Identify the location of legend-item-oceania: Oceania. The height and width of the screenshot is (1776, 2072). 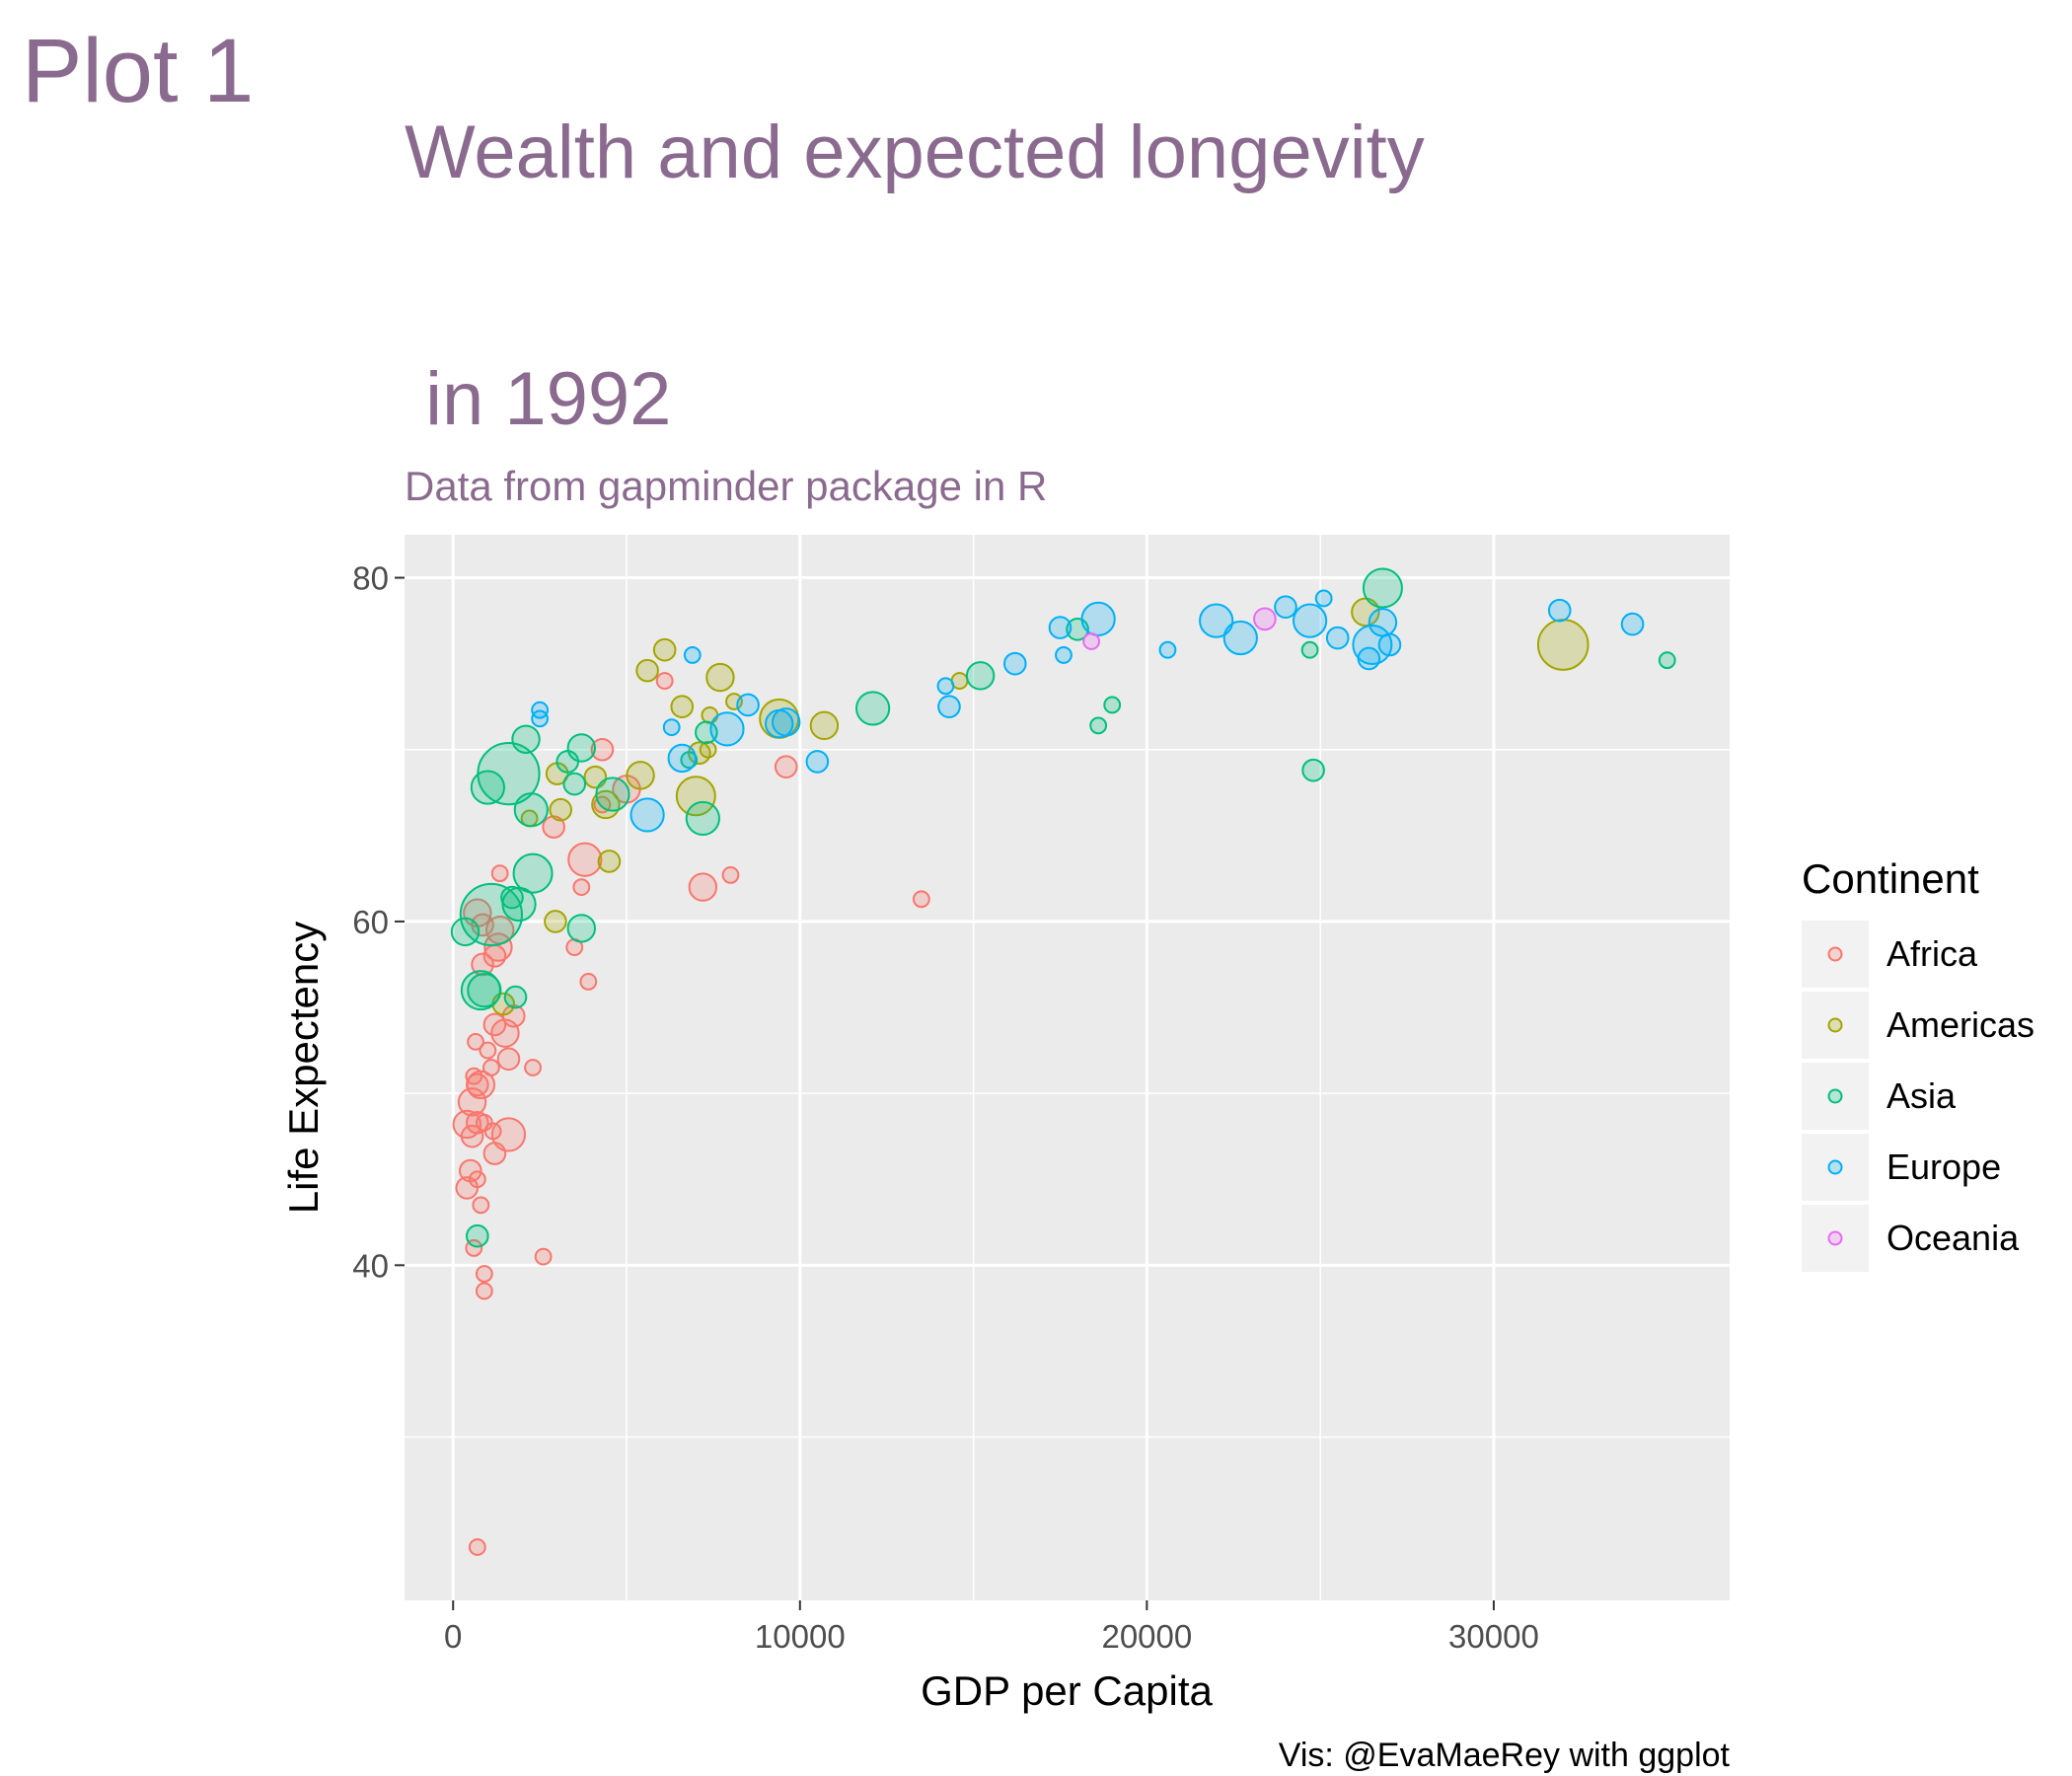
(1911, 1239).